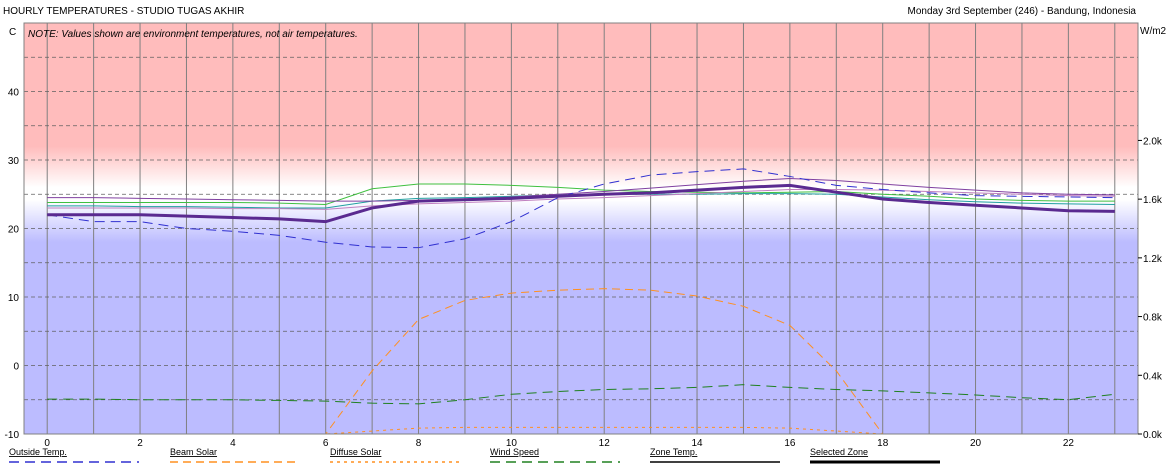 The height and width of the screenshot is (465, 1171). What do you see at coordinates (1153, 259) in the screenshot?
I see `y-right-tick-label: 1.2k` at bounding box center [1153, 259].